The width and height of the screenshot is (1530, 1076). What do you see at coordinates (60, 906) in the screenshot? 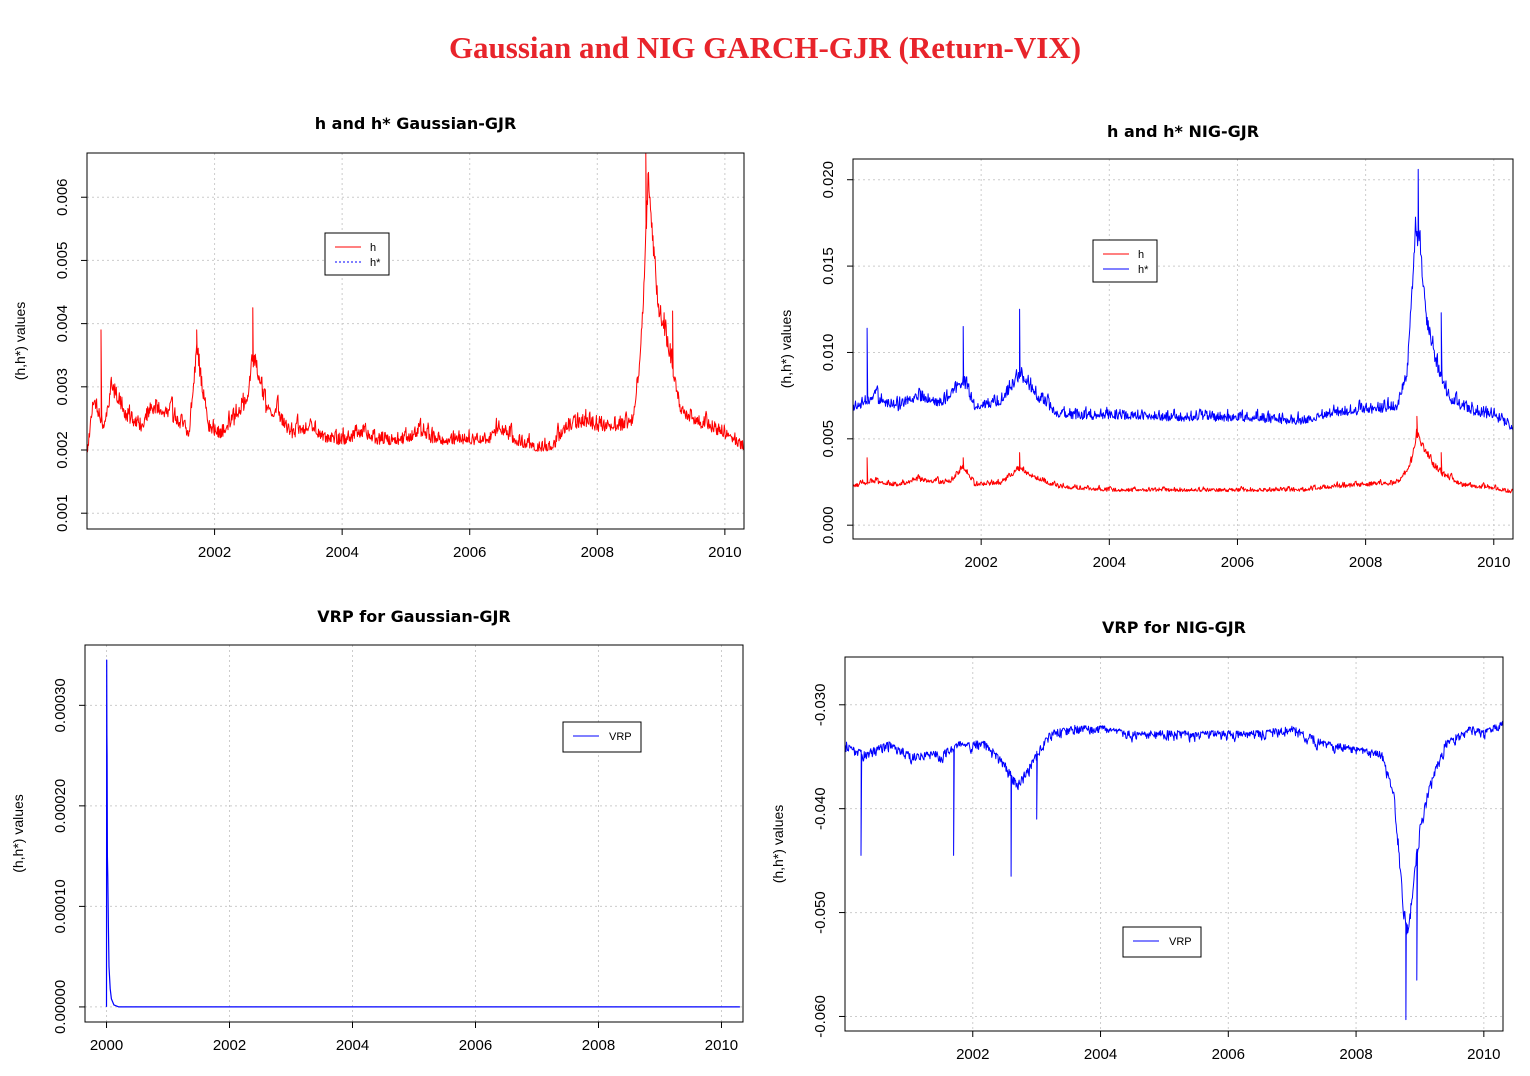
I see `y-tick-label: 0.00010` at bounding box center [60, 906].